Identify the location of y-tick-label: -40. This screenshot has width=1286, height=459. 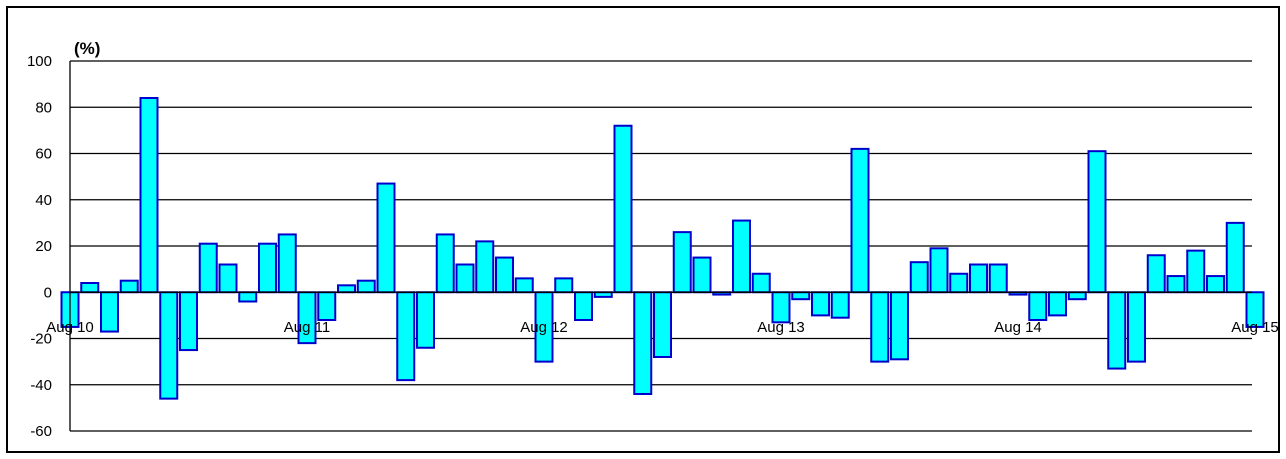
(41, 385).